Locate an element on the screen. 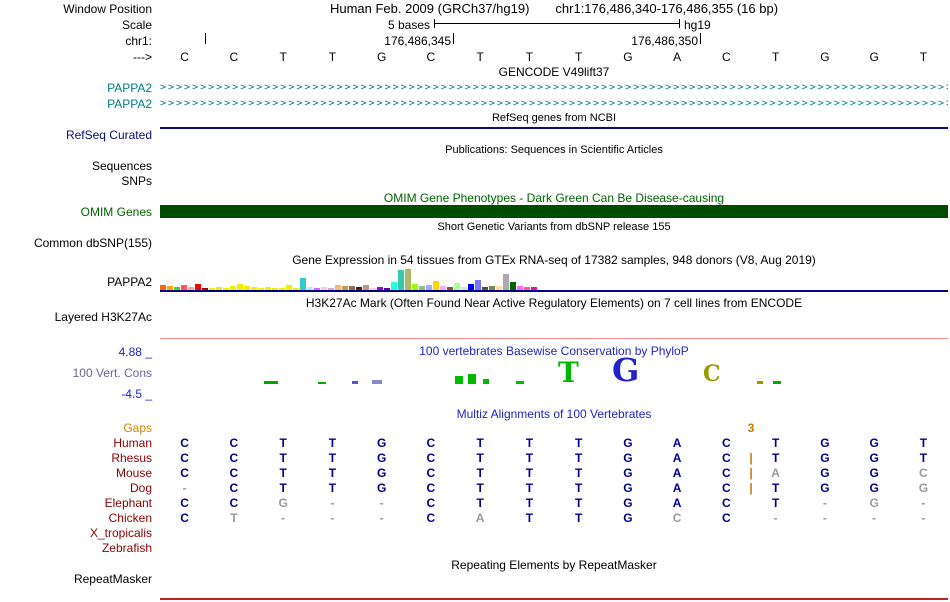  multiz-label-zebrafish: Zebrafish is located at coordinates (126, 548).